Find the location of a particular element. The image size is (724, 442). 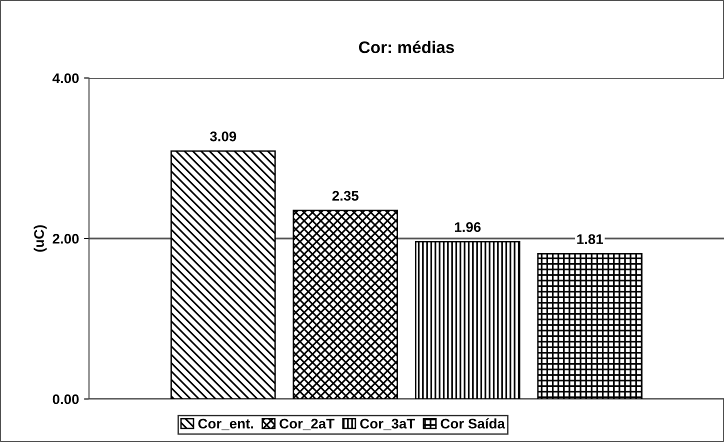

data-label: 1.81 is located at coordinates (590, 239).